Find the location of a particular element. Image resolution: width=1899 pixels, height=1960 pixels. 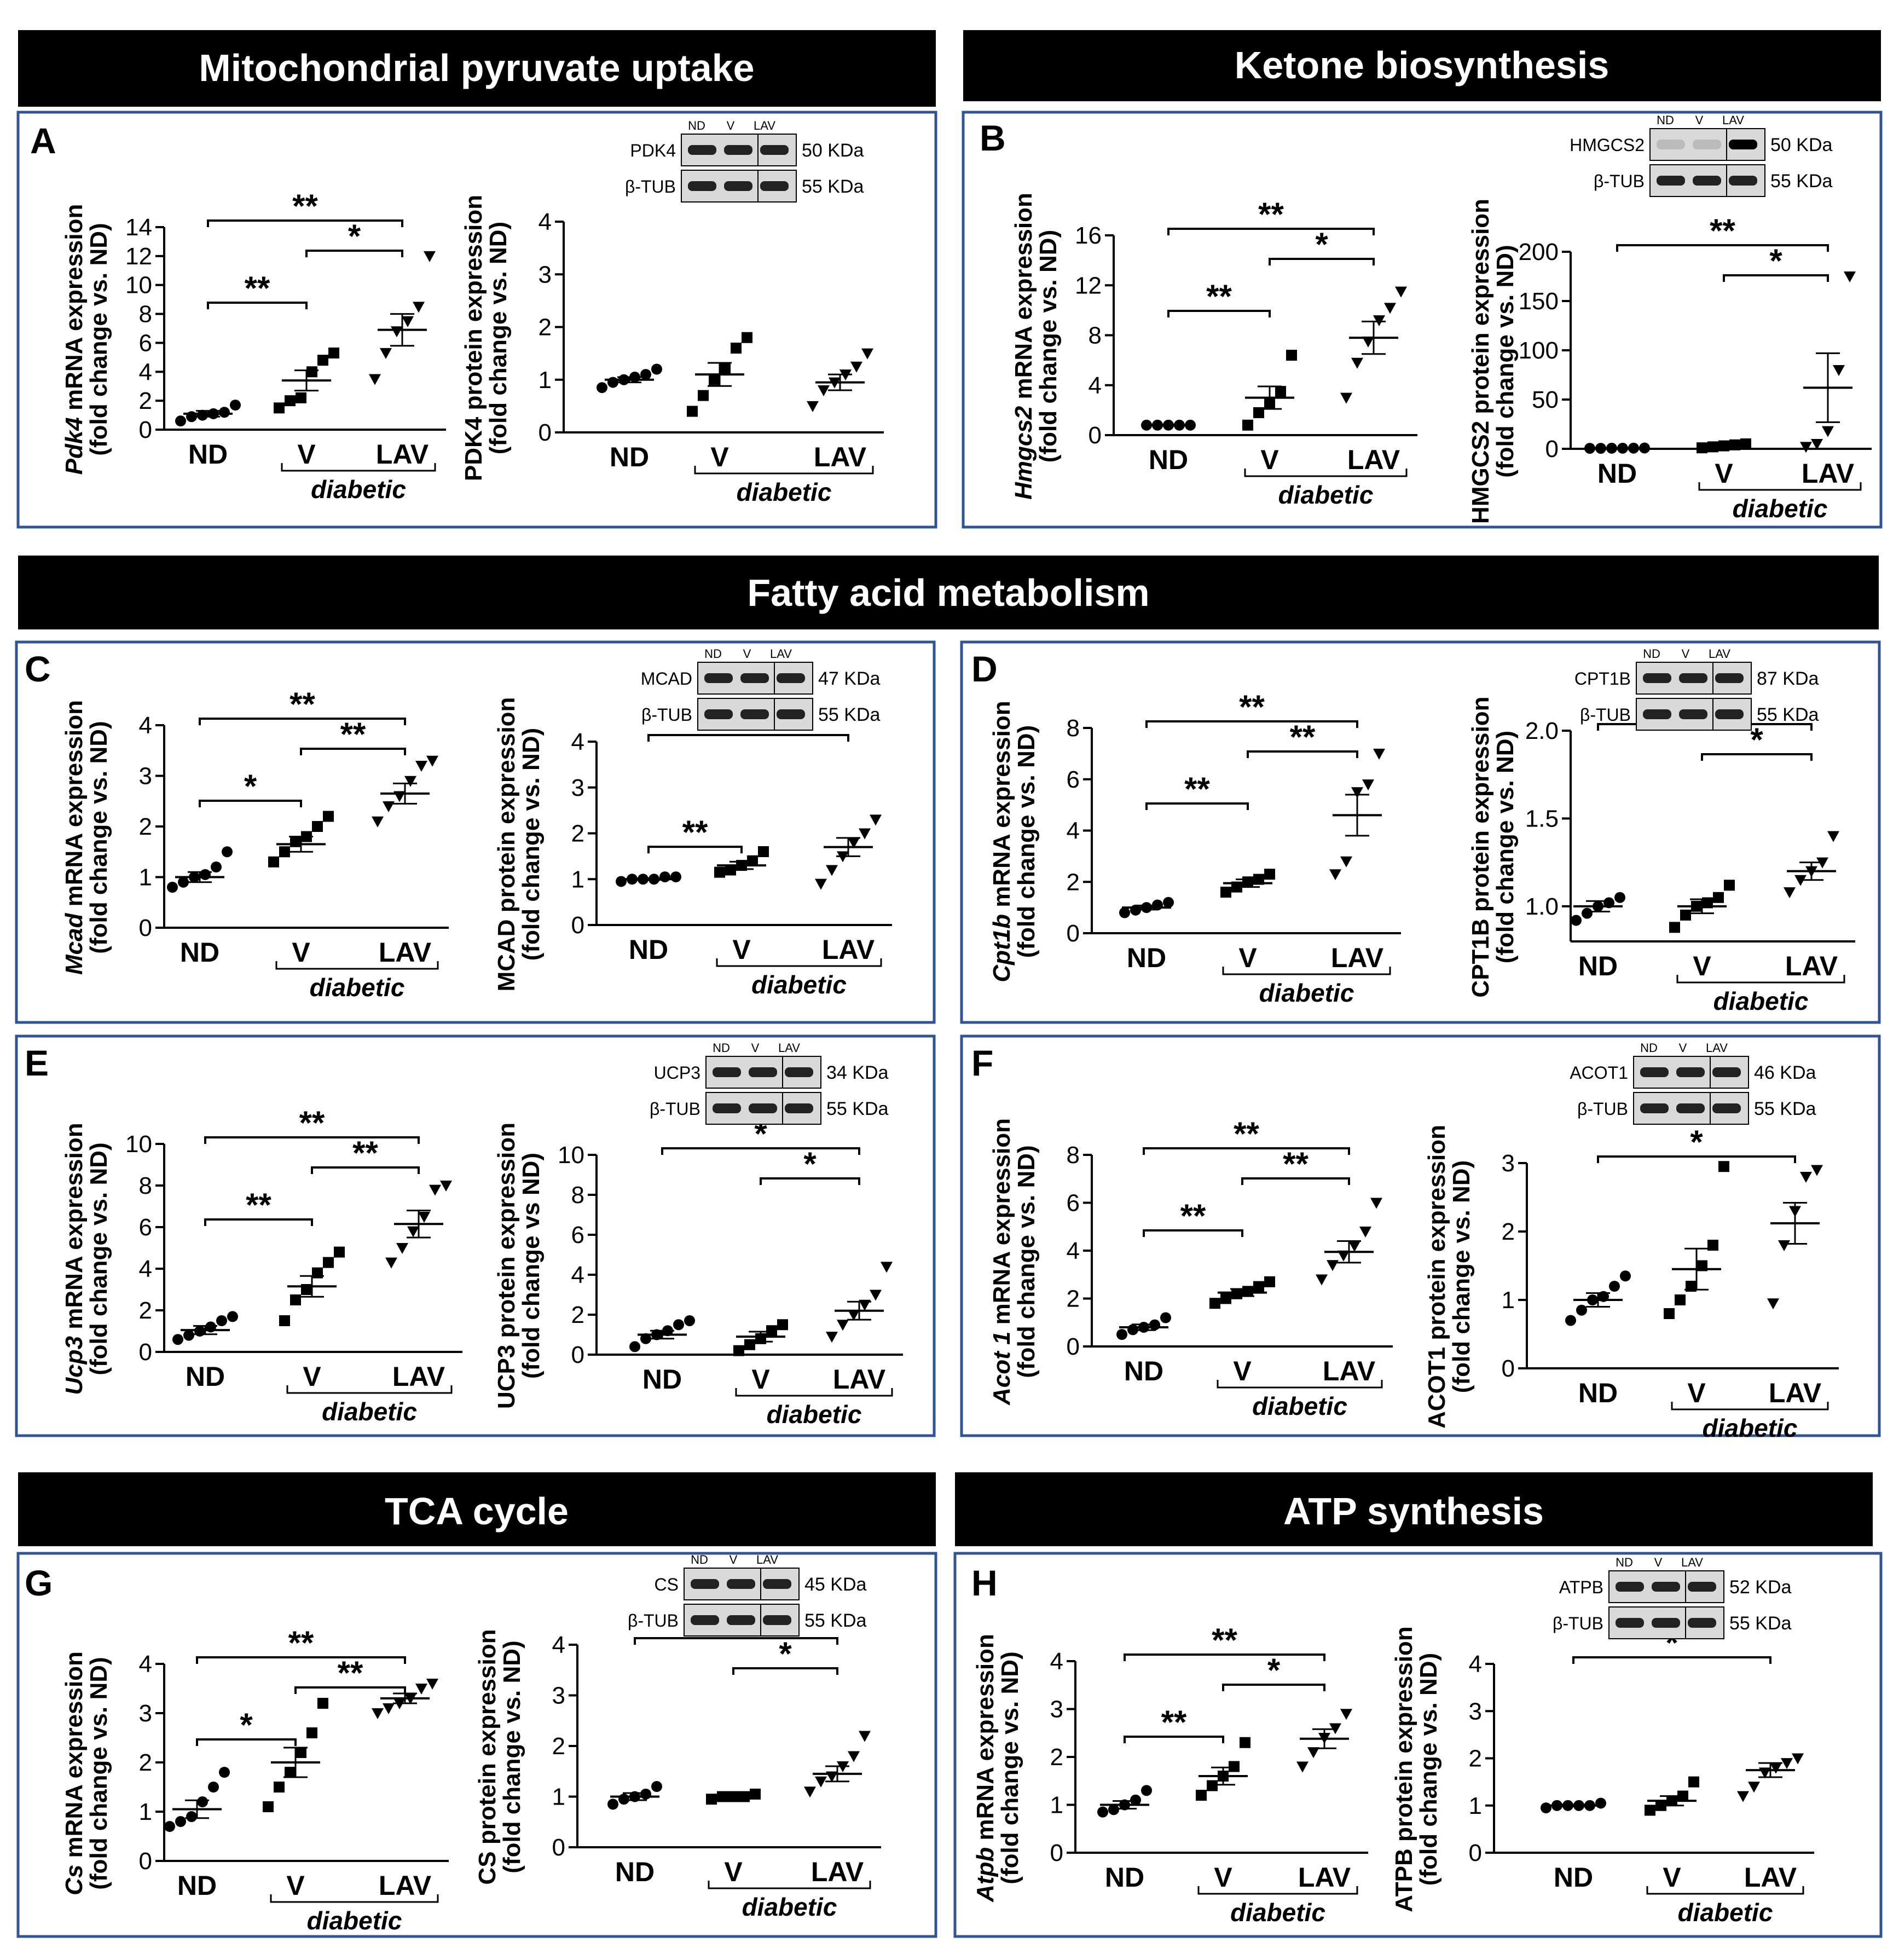

y-tick-label: 1 is located at coordinates (1476, 1806).